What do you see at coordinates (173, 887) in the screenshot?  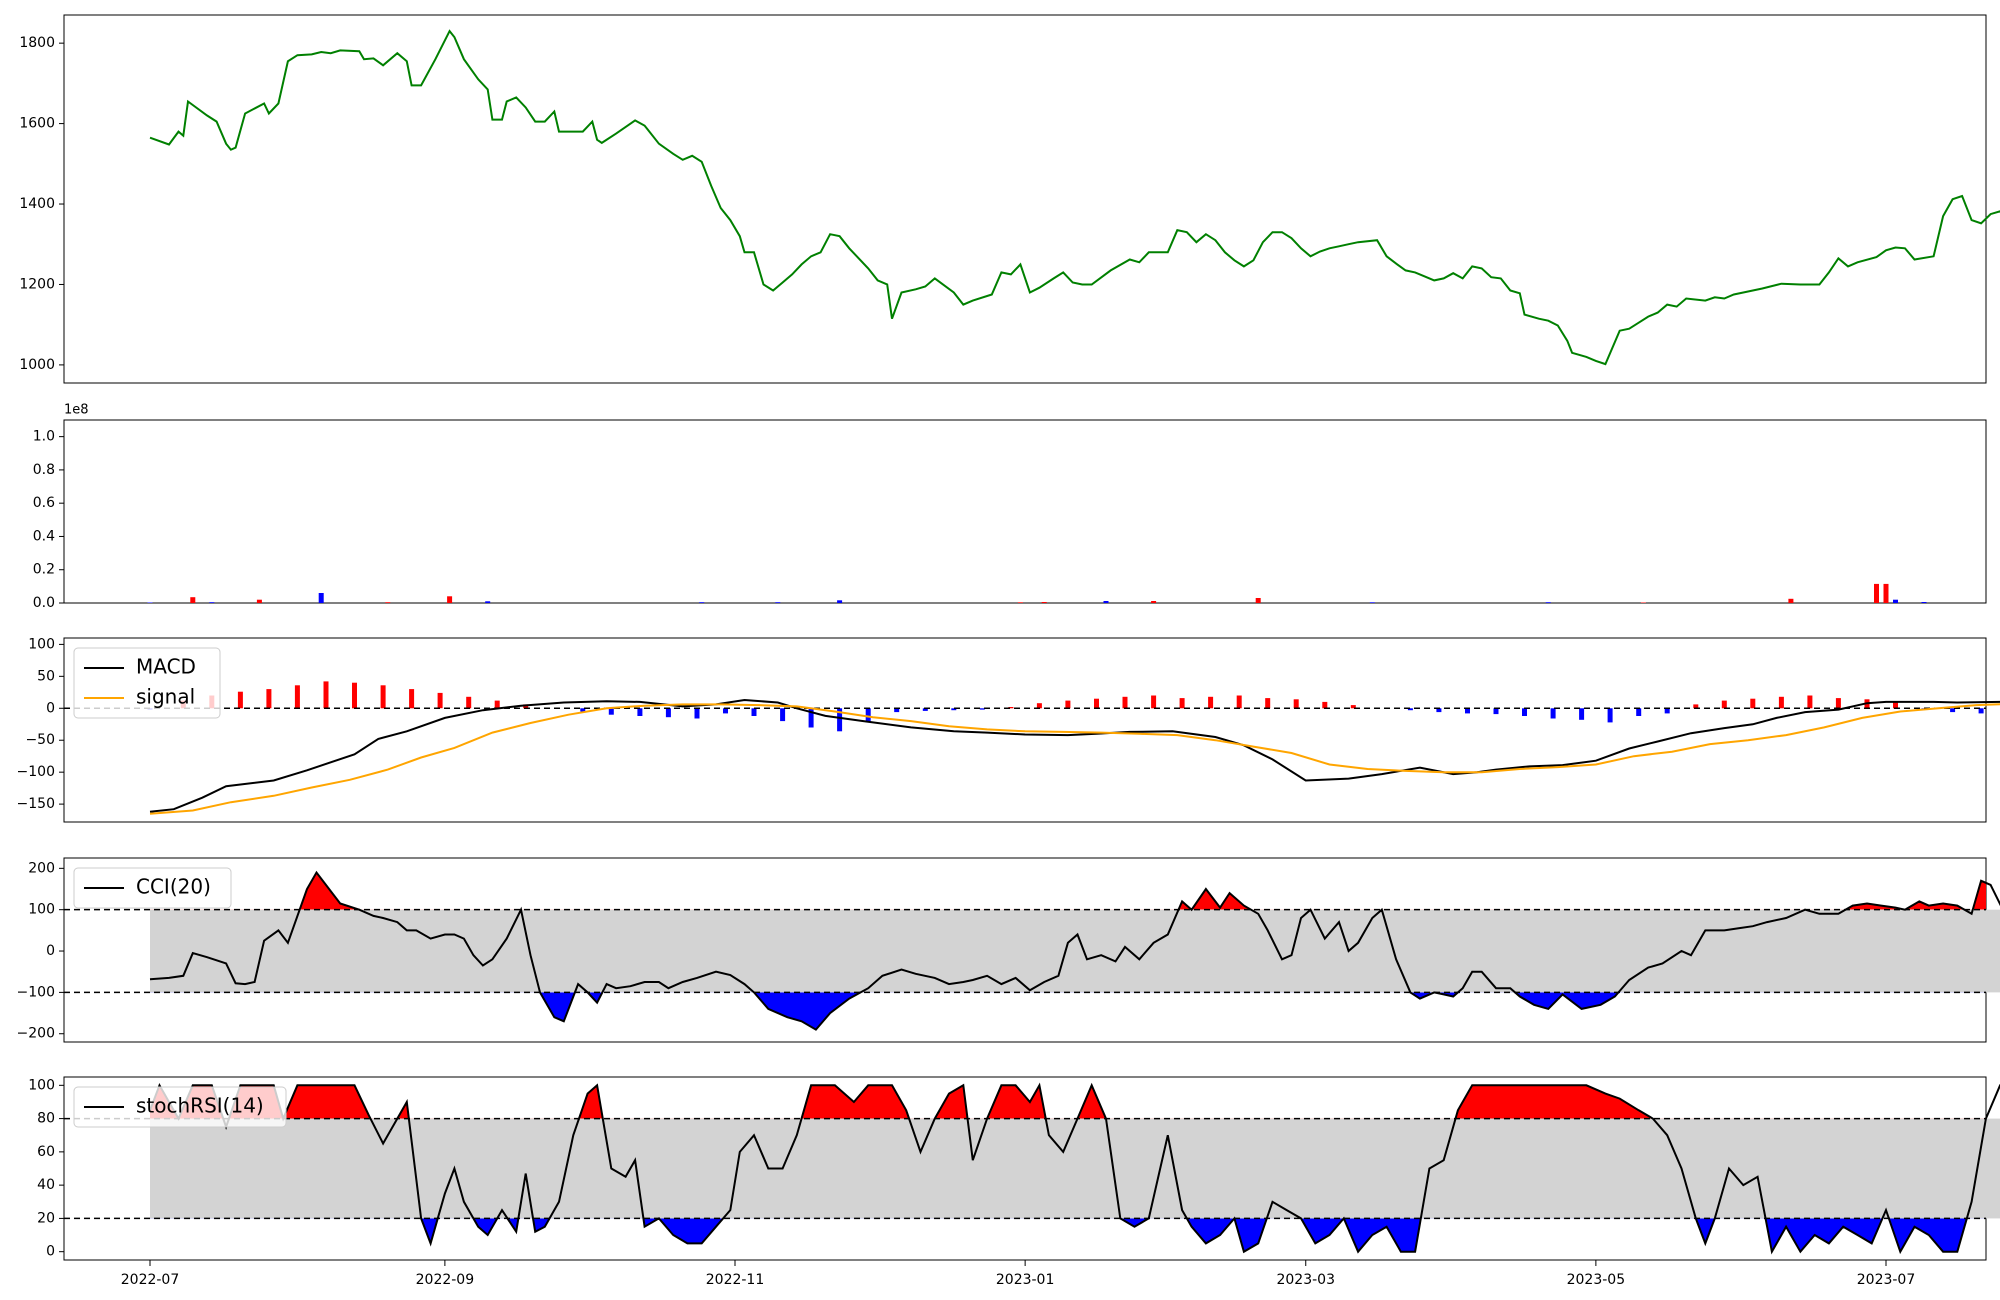 I see `legend-label: CCI(20)` at bounding box center [173, 887].